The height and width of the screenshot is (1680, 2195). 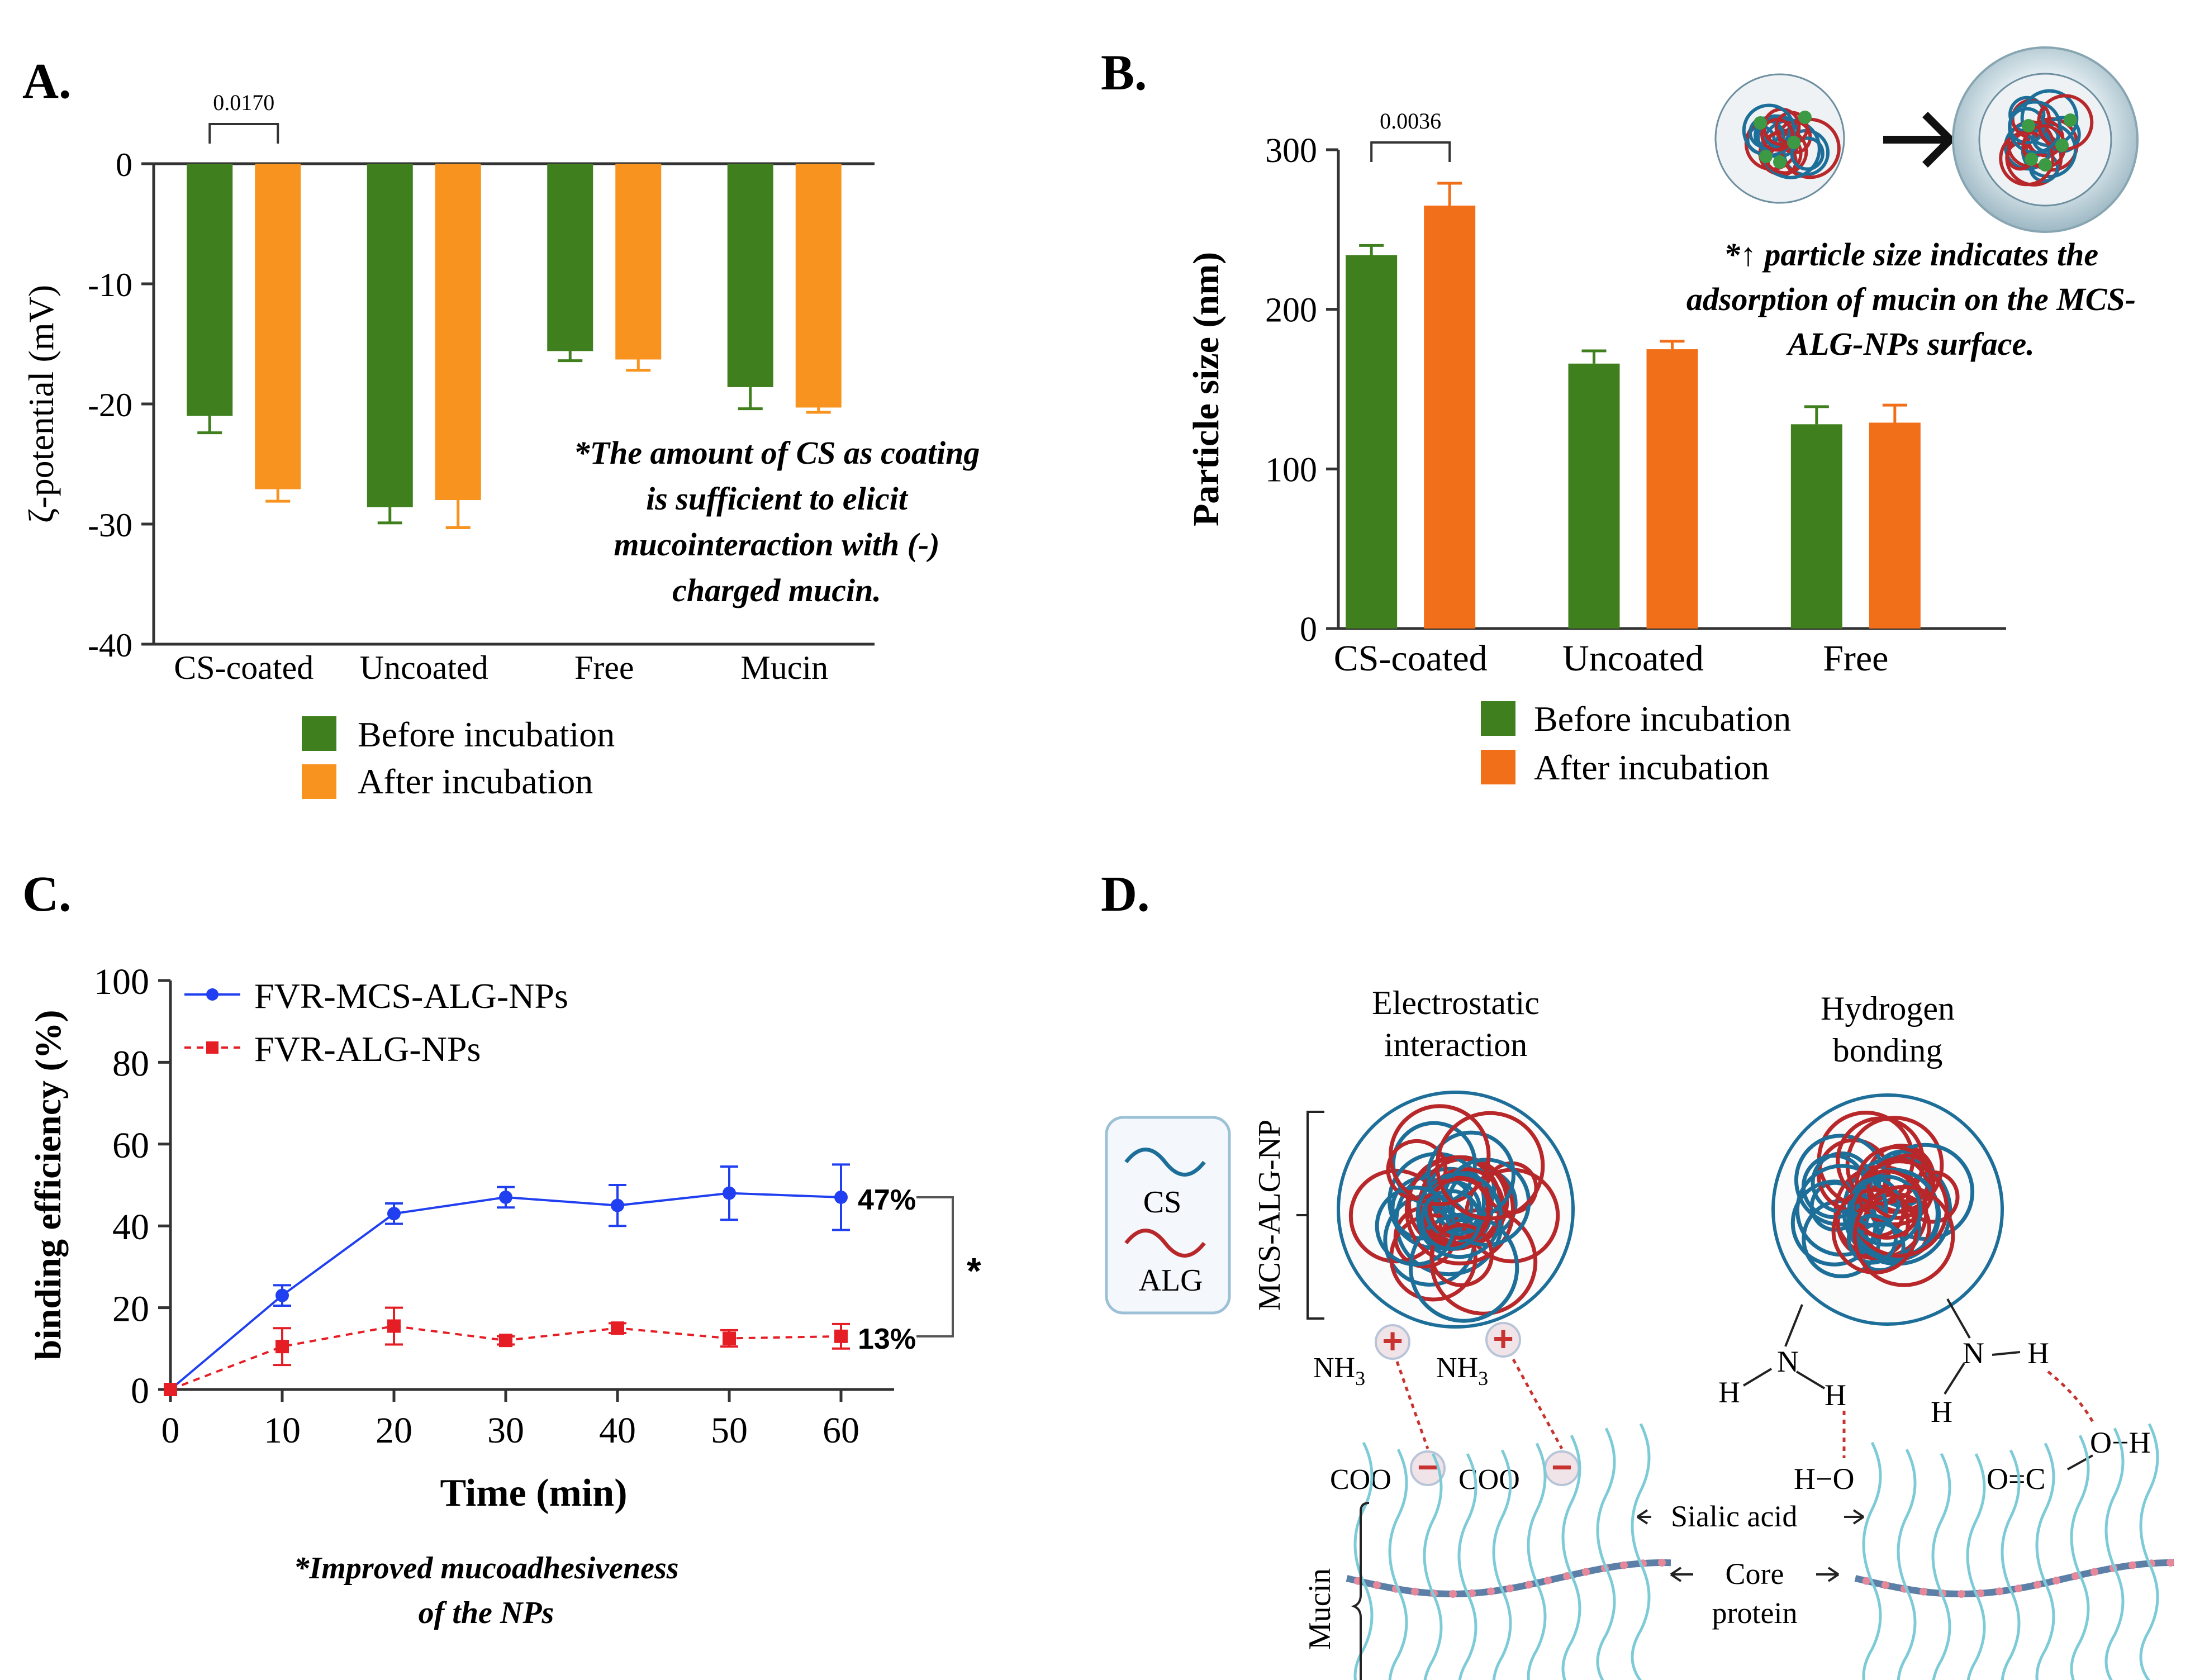 What do you see at coordinates (110, 284) in the screenshot?
I see `y-tick-label: -10` at bounding box center [110, 284].